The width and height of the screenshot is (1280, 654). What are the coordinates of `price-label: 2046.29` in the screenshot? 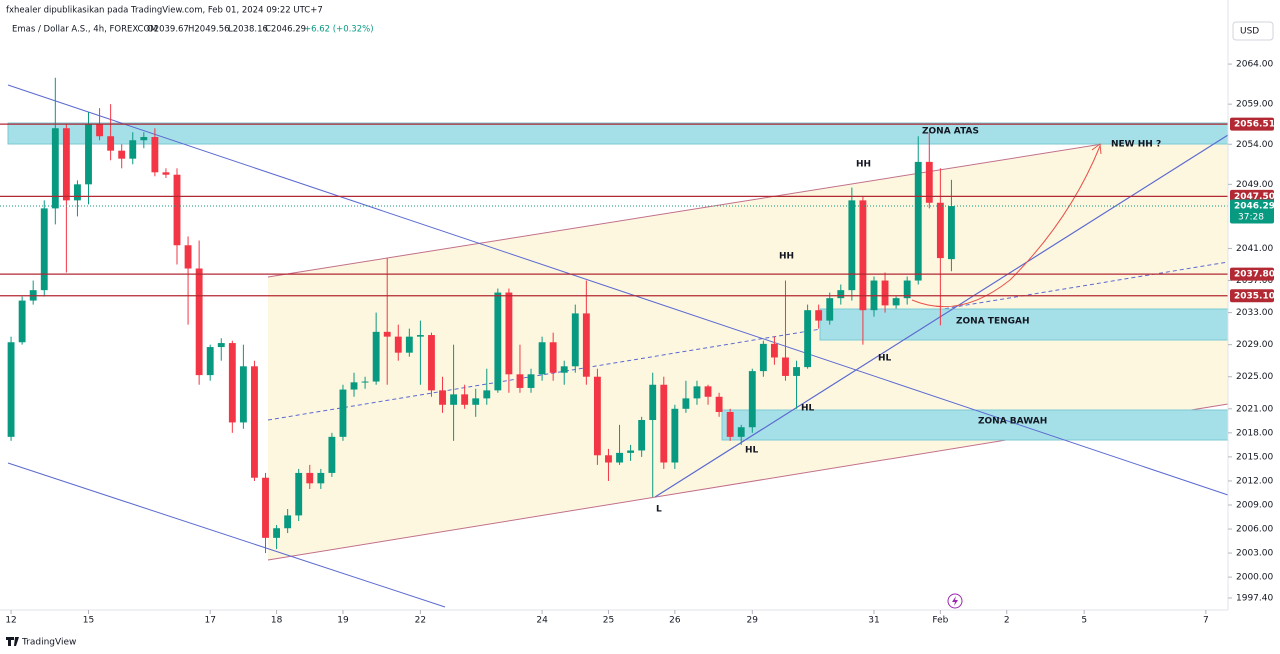 It's located at (1254, 207).